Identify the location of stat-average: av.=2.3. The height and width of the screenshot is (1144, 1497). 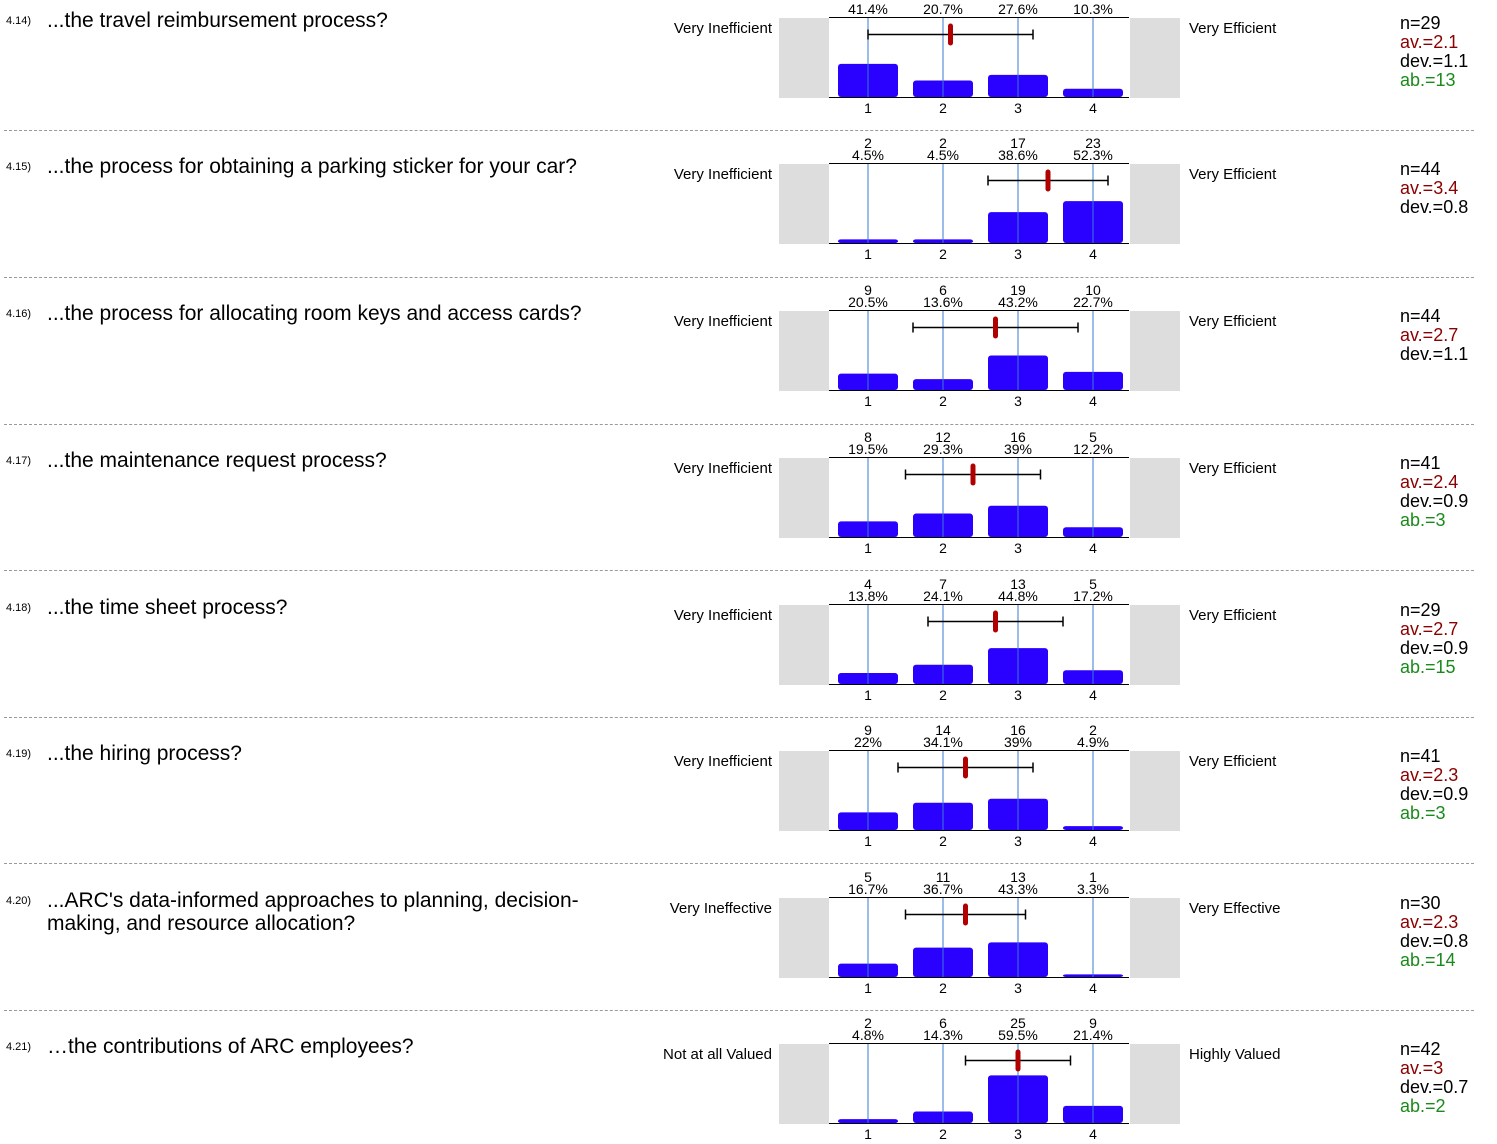
(1429, 922).